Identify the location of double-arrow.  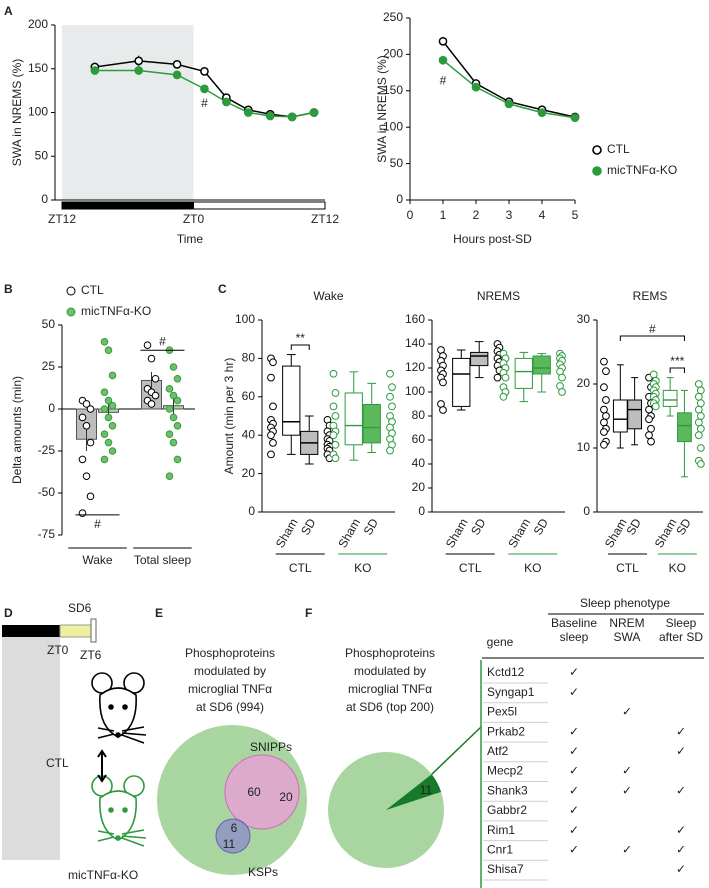
(102, 766).